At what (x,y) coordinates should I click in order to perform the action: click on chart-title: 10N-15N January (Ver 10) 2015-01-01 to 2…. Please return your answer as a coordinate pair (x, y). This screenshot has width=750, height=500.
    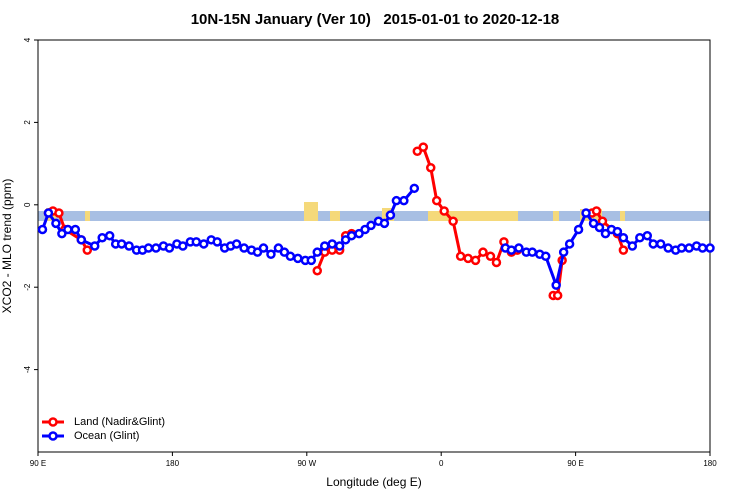
    Looking at the image, I should click on (375, 19).